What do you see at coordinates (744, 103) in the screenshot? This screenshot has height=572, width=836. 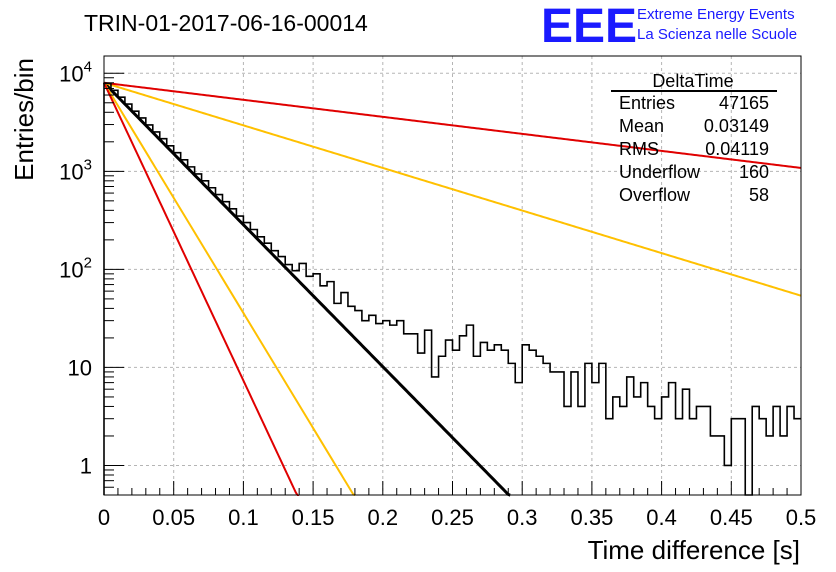 I see `stats-value: 47165` at bounding box center [744, 103].